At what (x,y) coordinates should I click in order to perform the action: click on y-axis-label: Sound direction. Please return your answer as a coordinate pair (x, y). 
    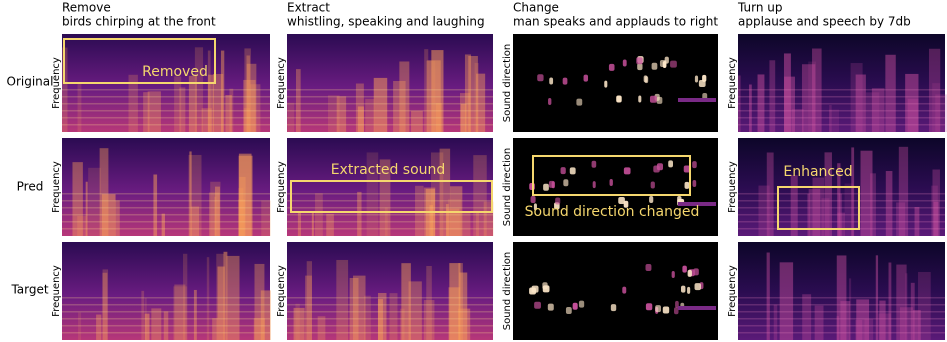
    Looking at the image, I should click on (507, 291).